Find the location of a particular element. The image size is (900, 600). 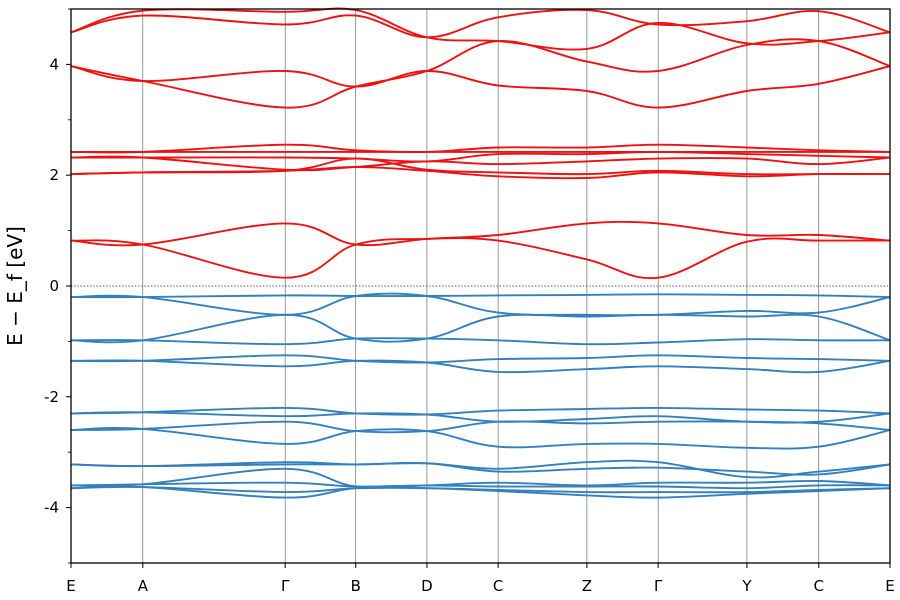

x-tick-label-9: C is located at coordinates (819, 586).